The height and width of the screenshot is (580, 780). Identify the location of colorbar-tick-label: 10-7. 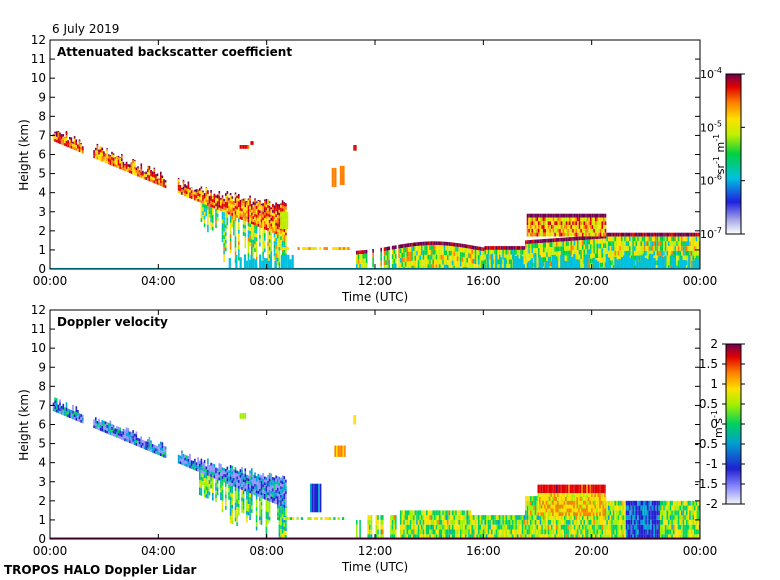
(711, 233).